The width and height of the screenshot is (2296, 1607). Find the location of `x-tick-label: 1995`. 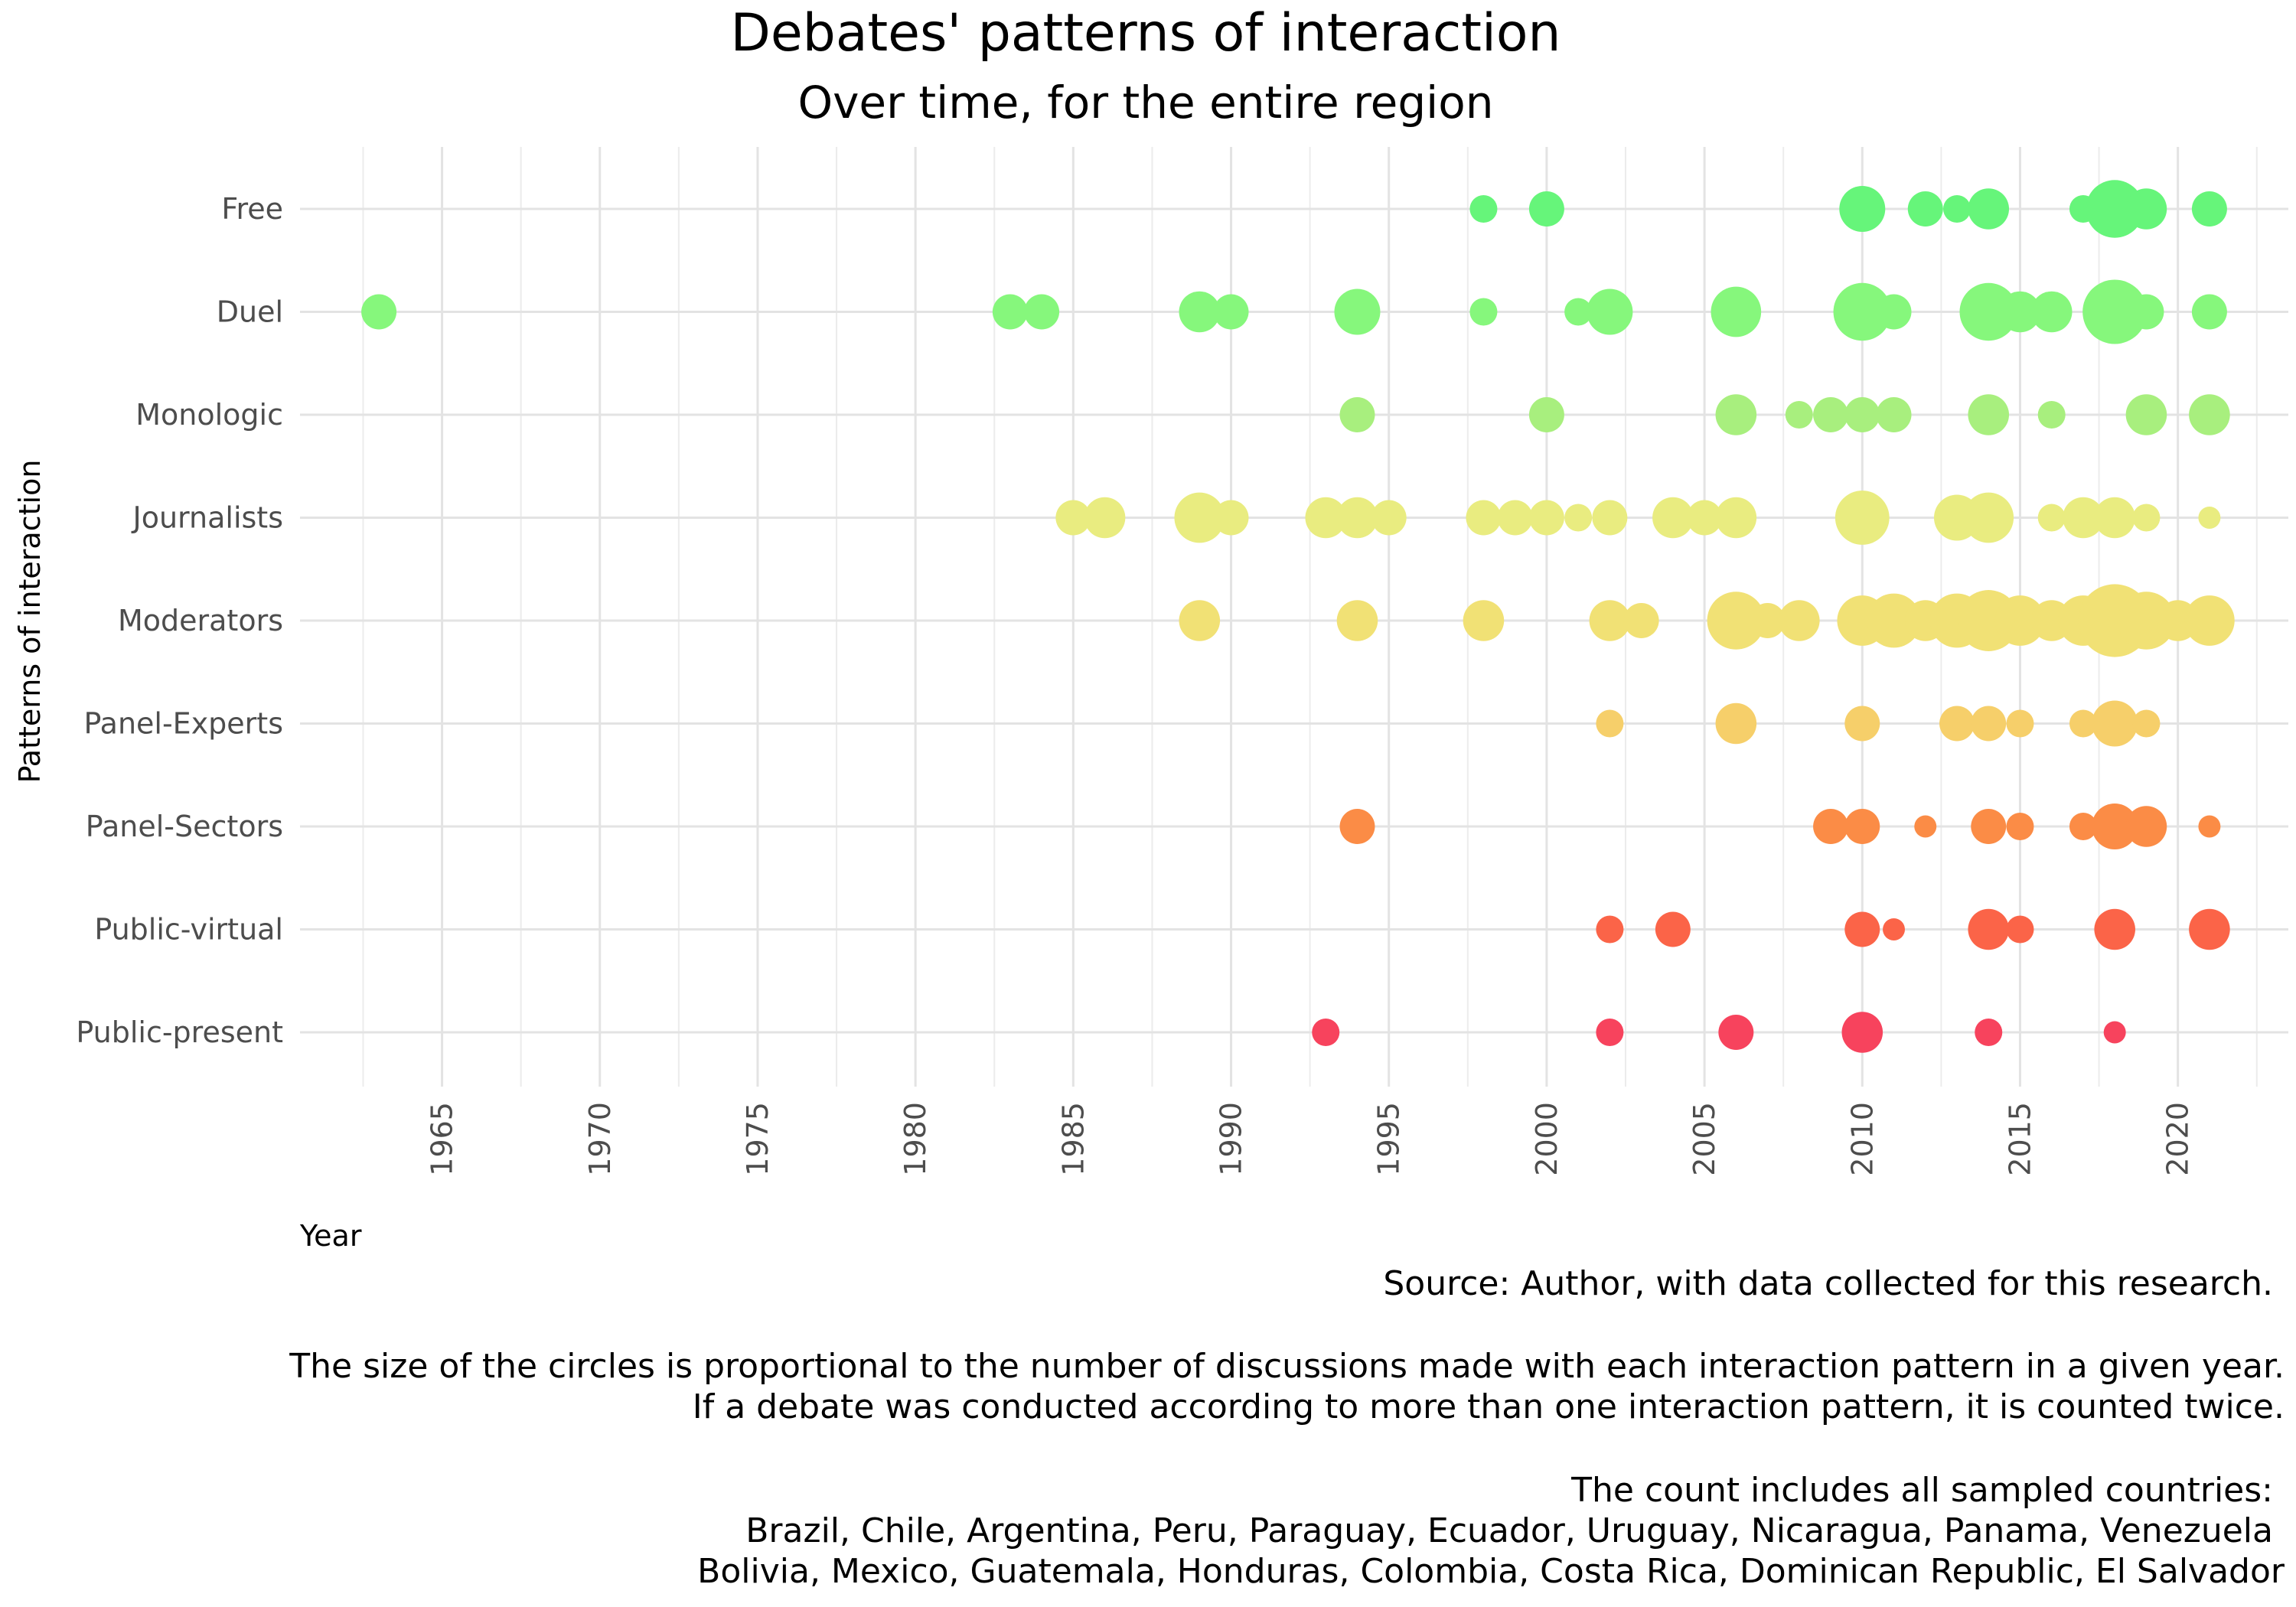

x-tick-label: 1995 is located at coordinates (1389, 1139).